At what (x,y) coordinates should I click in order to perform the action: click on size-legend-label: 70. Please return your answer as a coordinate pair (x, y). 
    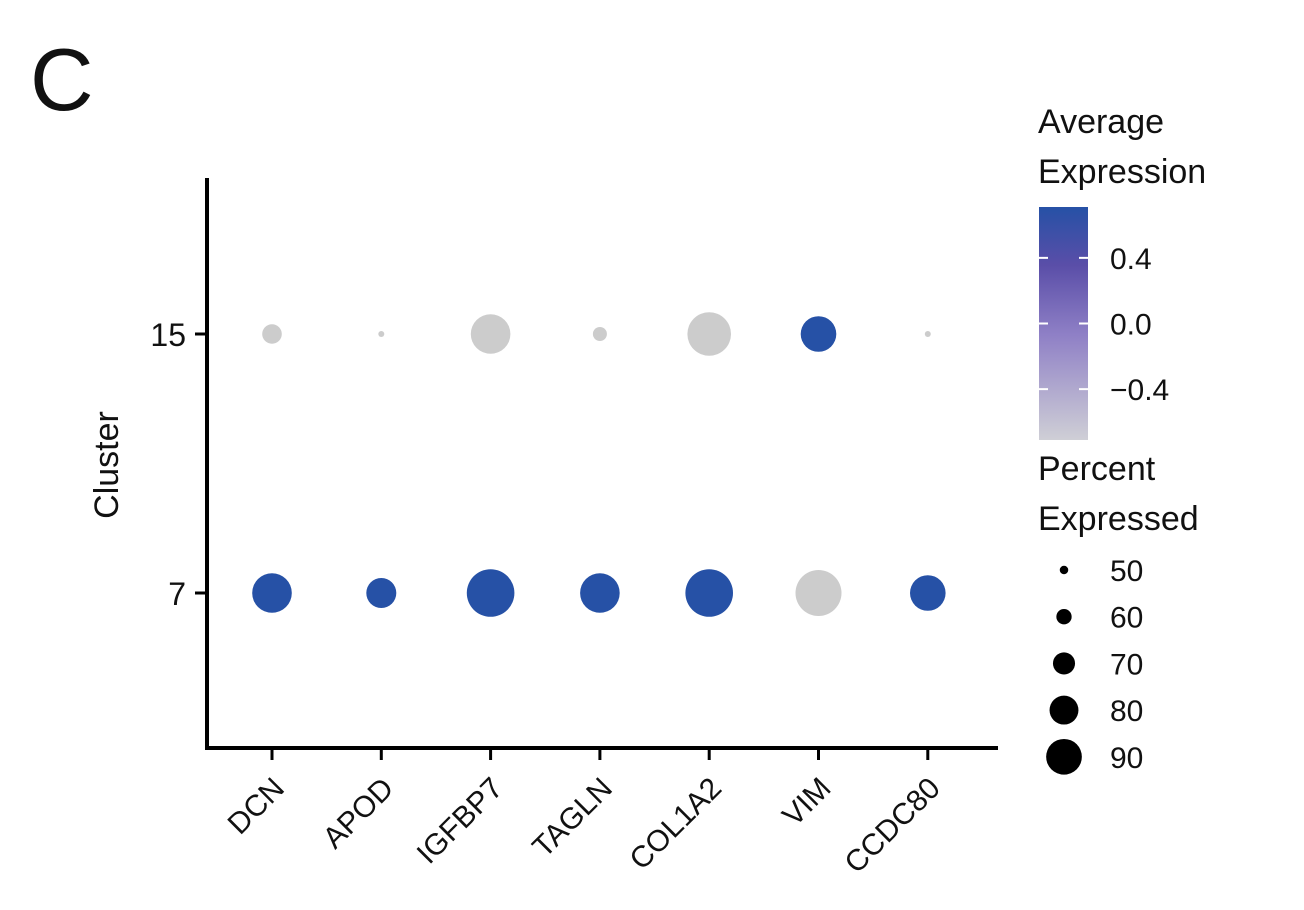
    Looking at the image, I should click on (1126, 664).